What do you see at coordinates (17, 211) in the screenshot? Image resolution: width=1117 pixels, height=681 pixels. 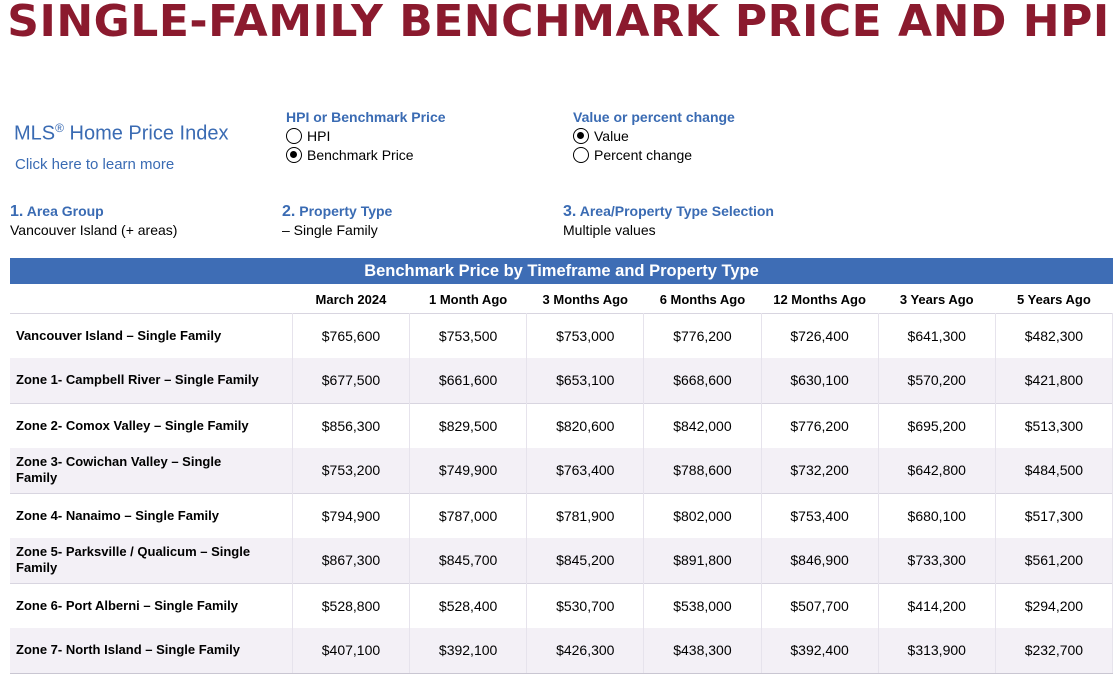 I see `filter-number: 1.` at bounding box center [17, 211].